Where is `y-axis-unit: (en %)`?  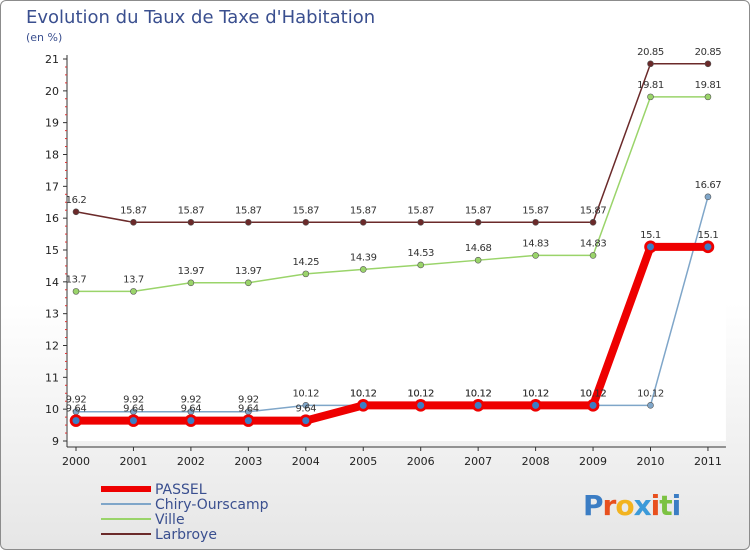
y-axis-unit: (en %) is located at coordinates (44, 37).